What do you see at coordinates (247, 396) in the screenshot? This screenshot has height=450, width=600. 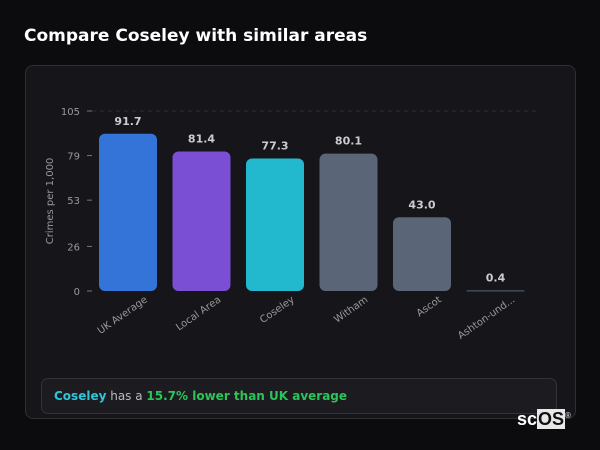 I see `summary-highlight: 15.7% lower than UK average` at bounding box center [247, 396].